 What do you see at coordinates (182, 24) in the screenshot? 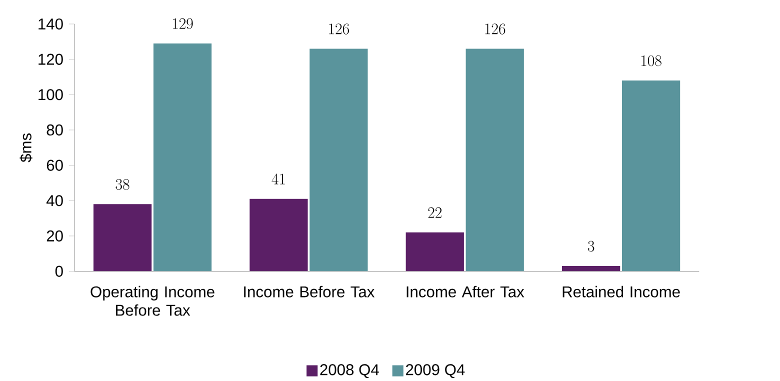
I see `data-label: 129` at bounding box center [182, 24].